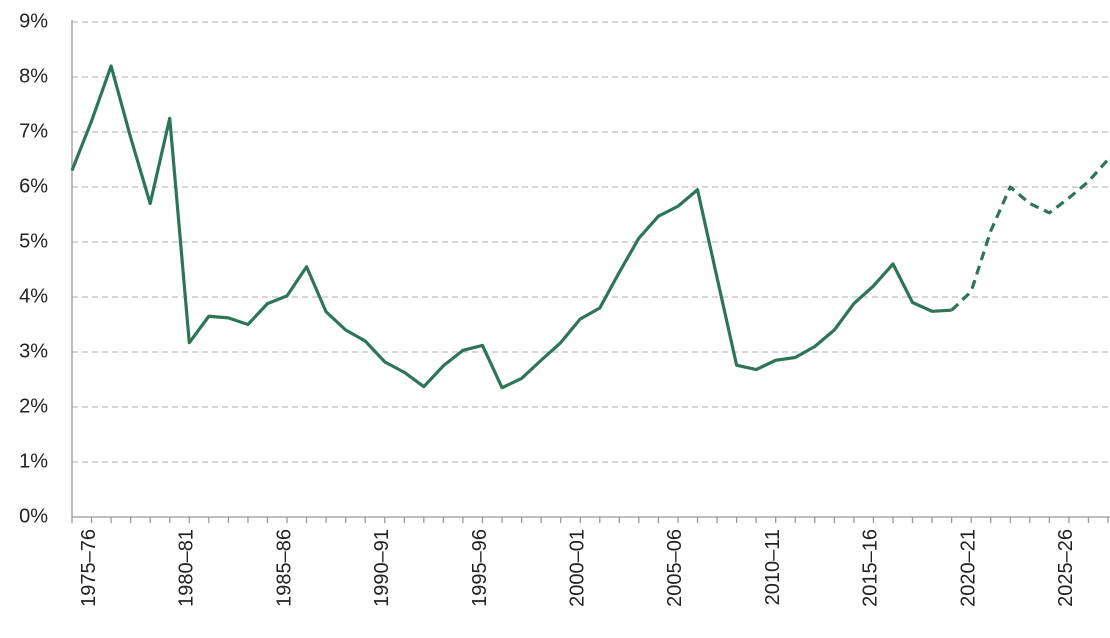 The image size is (1110, 638). Describe the element at coordinates (33, 21) in the screenshot. I see `y-tick-label: 9%` at that location.